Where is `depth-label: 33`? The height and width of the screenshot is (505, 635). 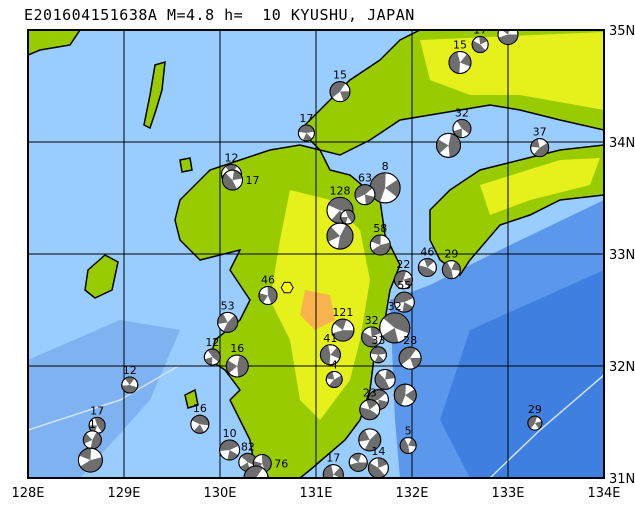 depth-label: 33 is located at coordinates (378, 340).